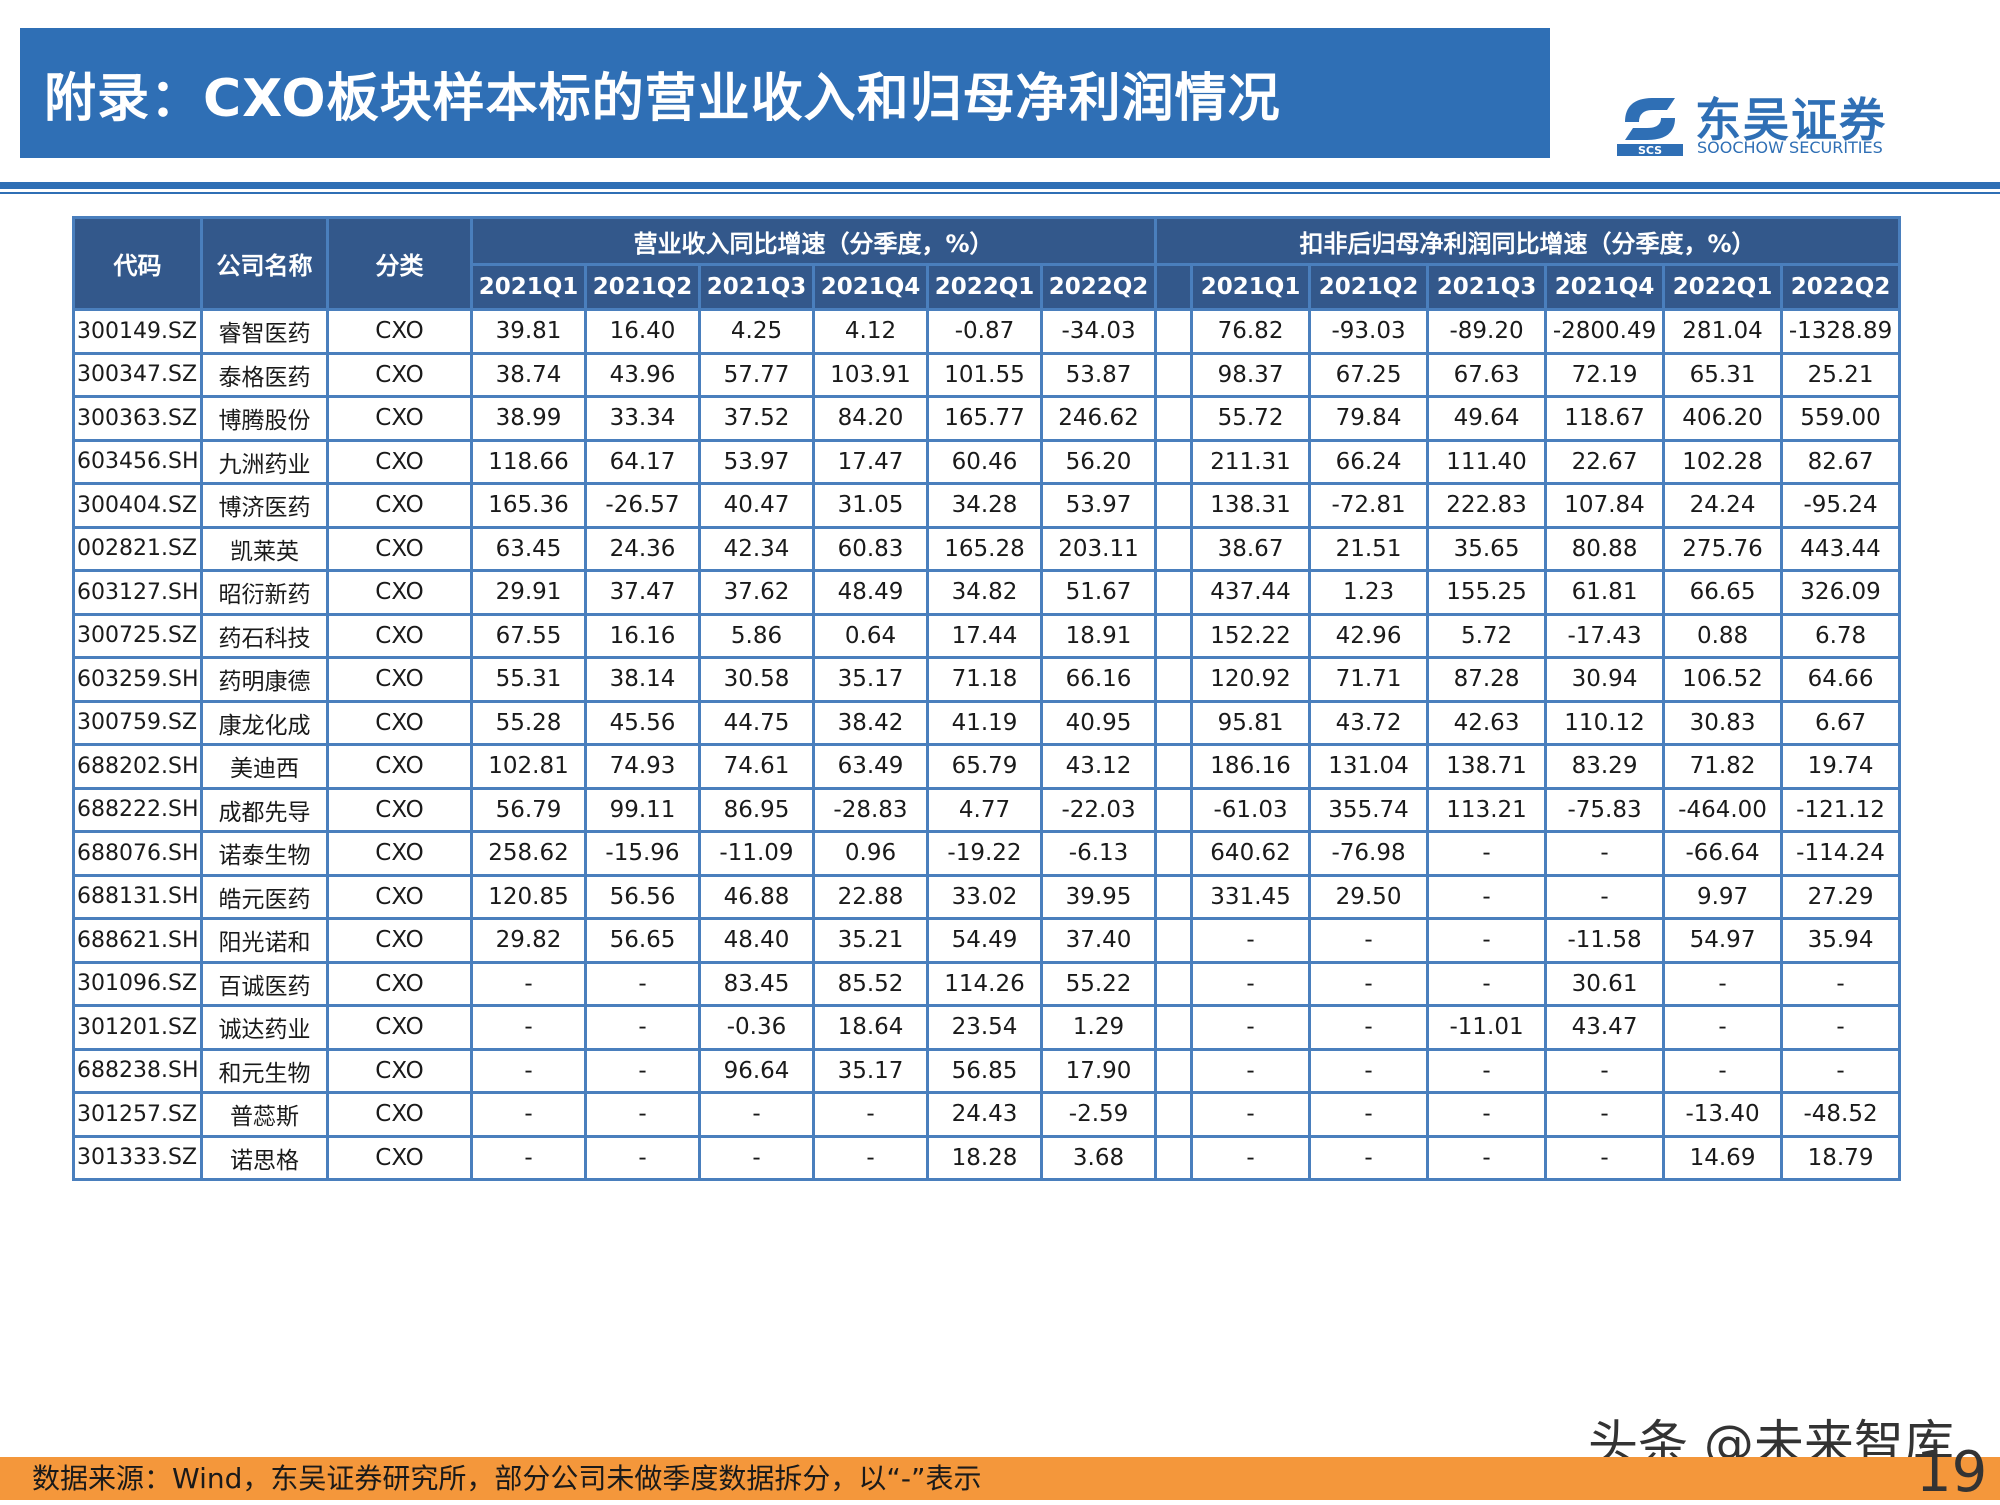 This screenshot has width=2000, height=1505. Describe the element at coordinates (1098, 1157) in the screenshot. I see `cell-revenue-growth: 3.68` at that location.